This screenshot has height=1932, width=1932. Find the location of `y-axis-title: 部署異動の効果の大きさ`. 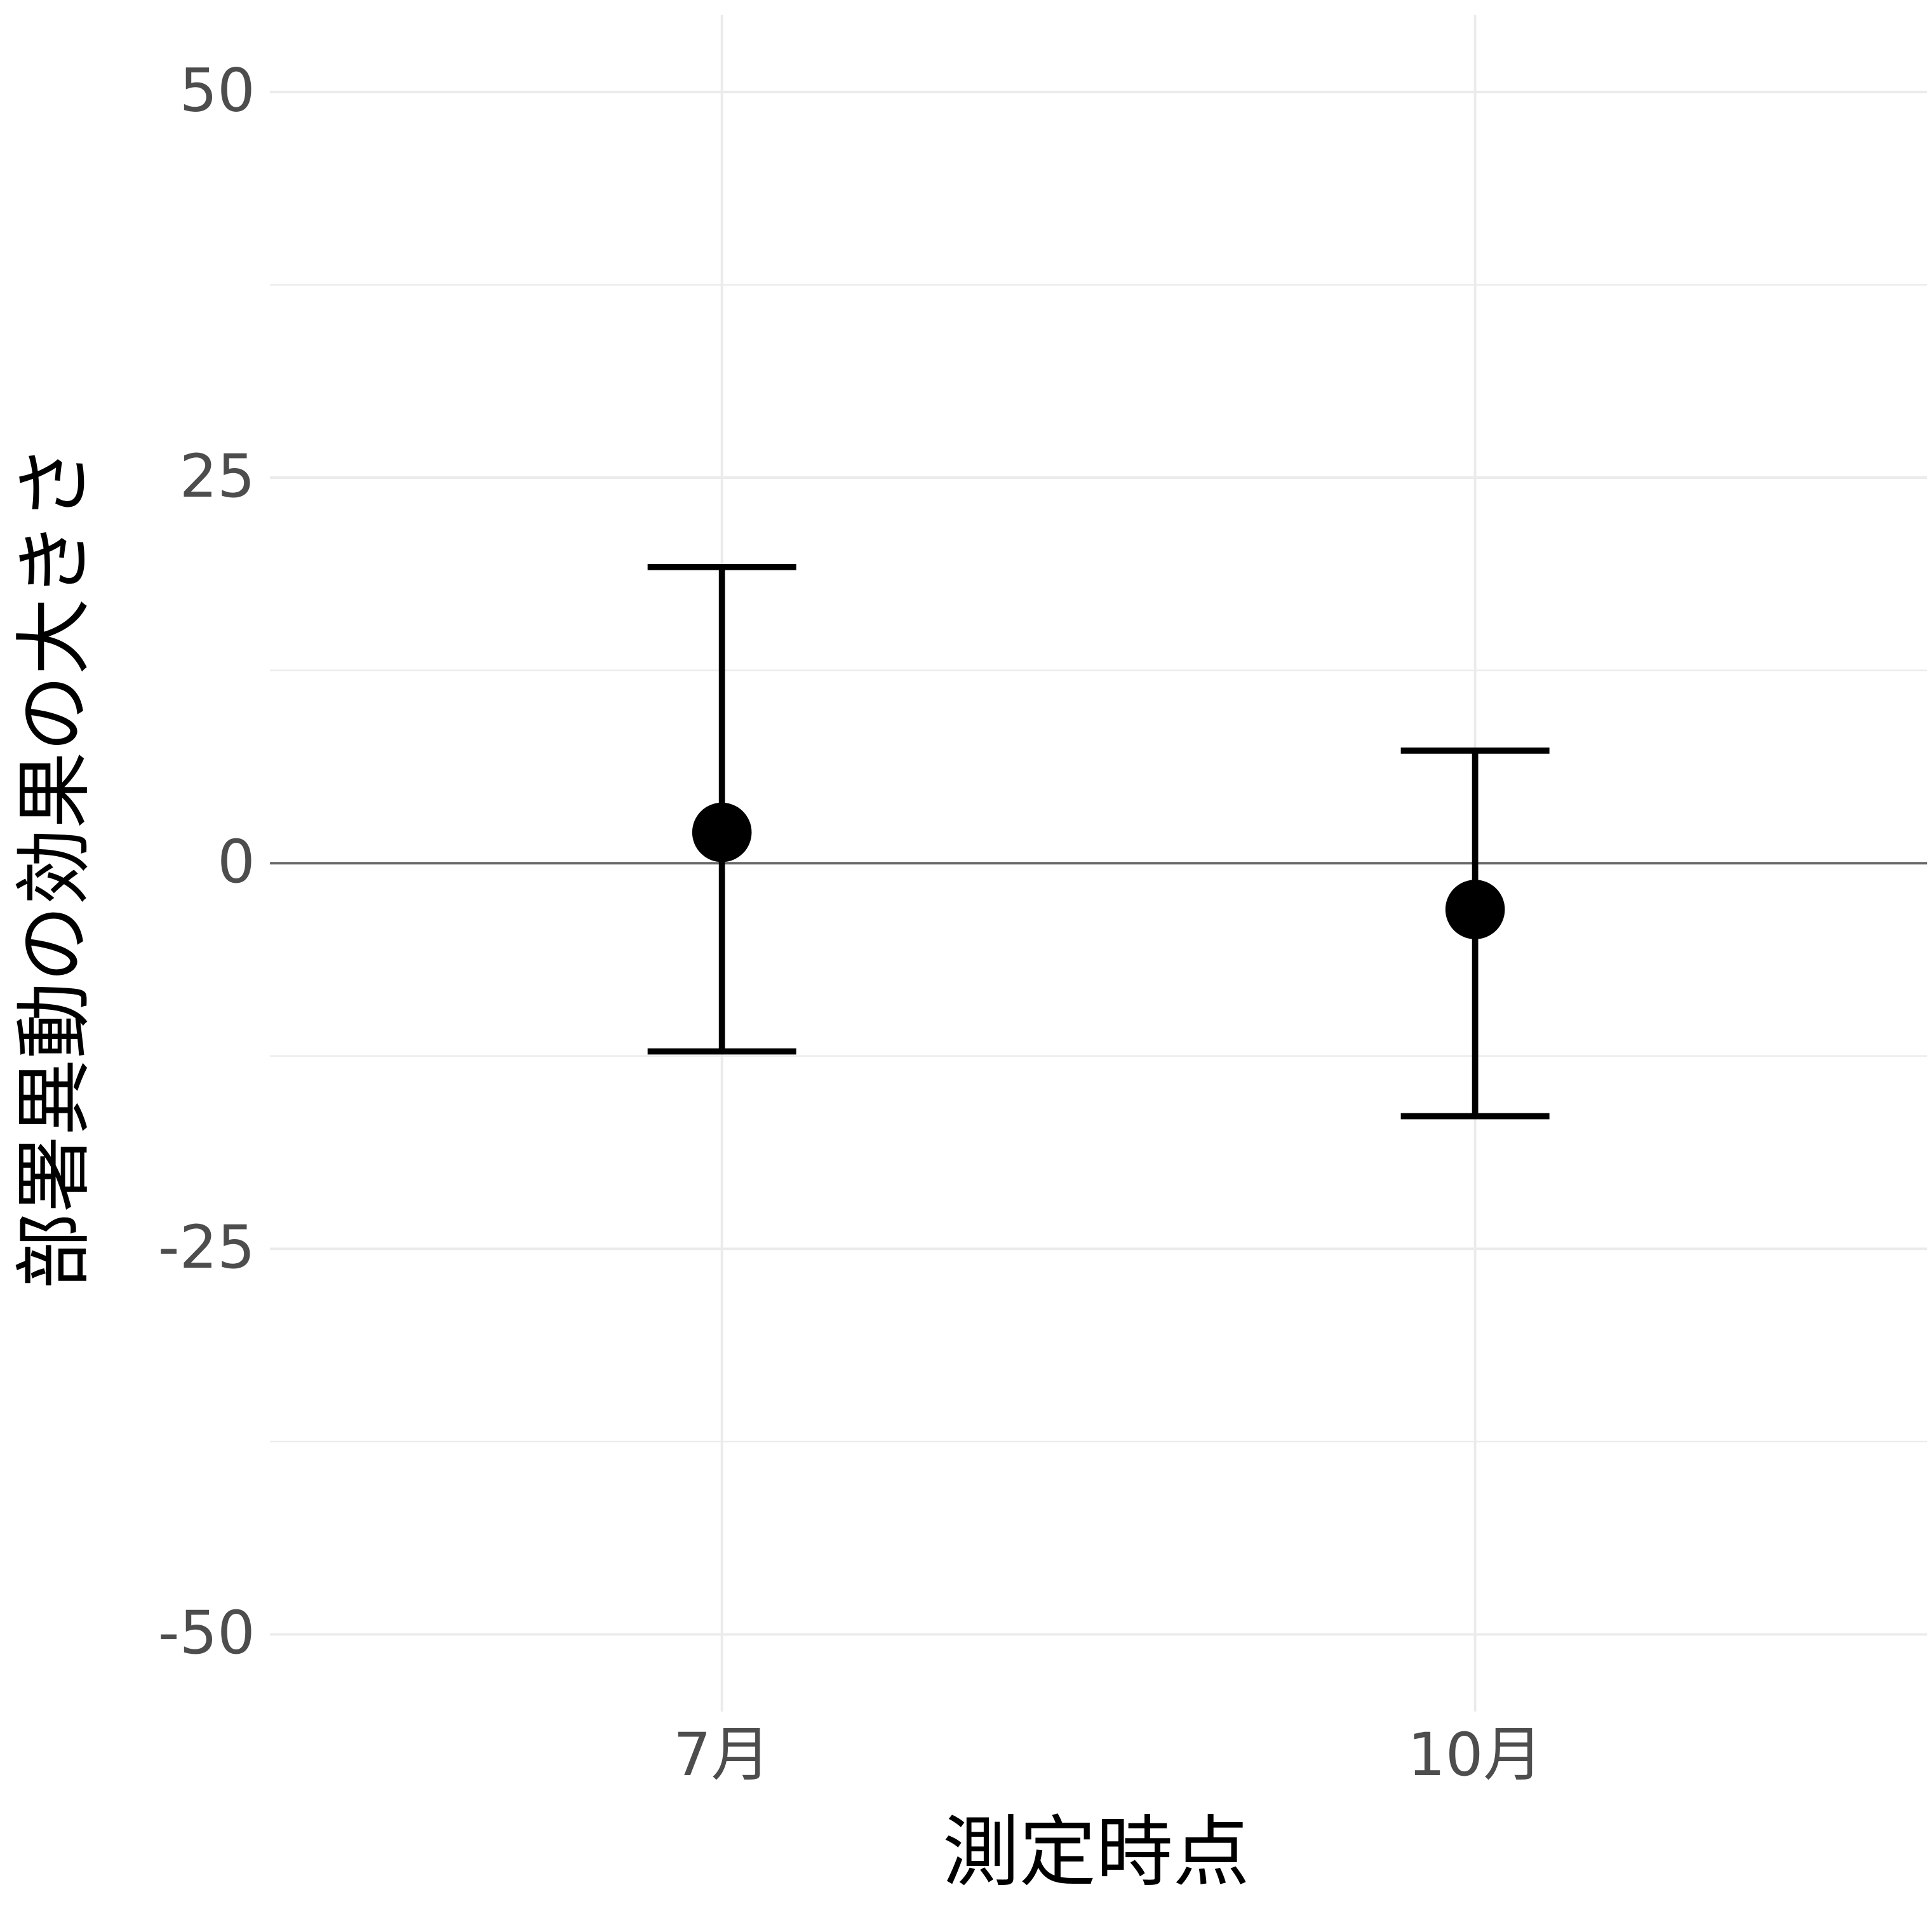

y-axis-title: 部署異動の効果の大きさ is located at coordinates (55, 867).